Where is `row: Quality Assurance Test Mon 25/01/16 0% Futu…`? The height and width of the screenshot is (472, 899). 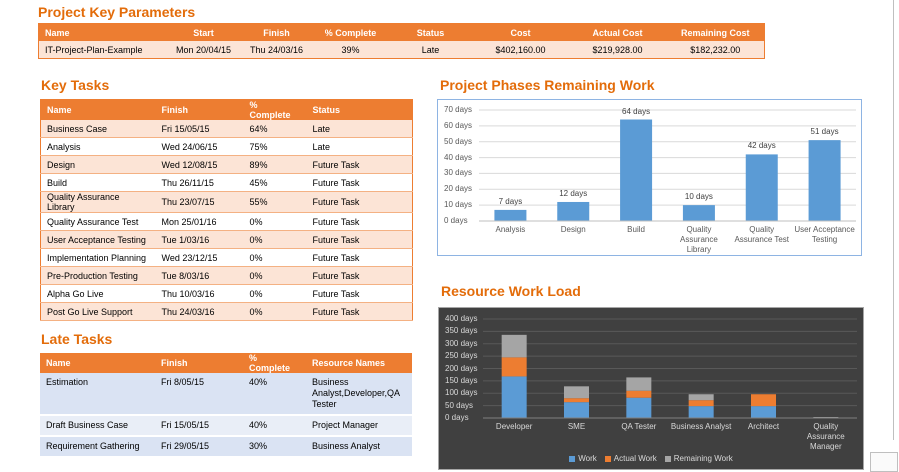
row: Quality Assurance Test Mon 25/01/16 0% Futu… is located at coordinates (226, 221).